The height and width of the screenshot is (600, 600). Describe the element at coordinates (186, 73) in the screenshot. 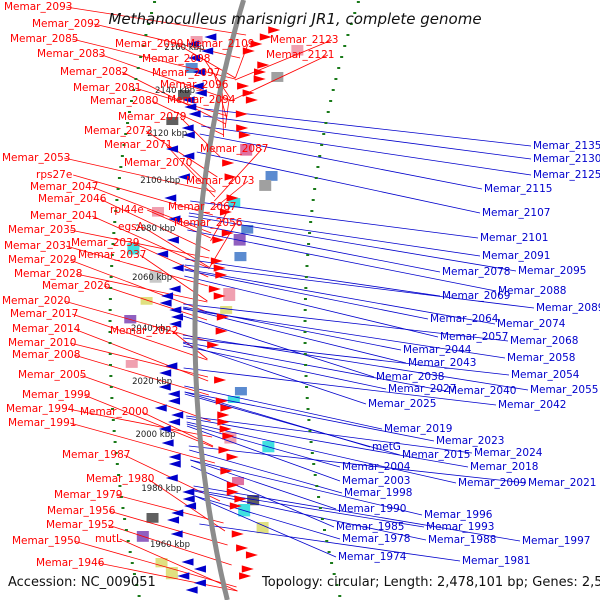

I see `forward-gene-label: Memar_2097` at that location.